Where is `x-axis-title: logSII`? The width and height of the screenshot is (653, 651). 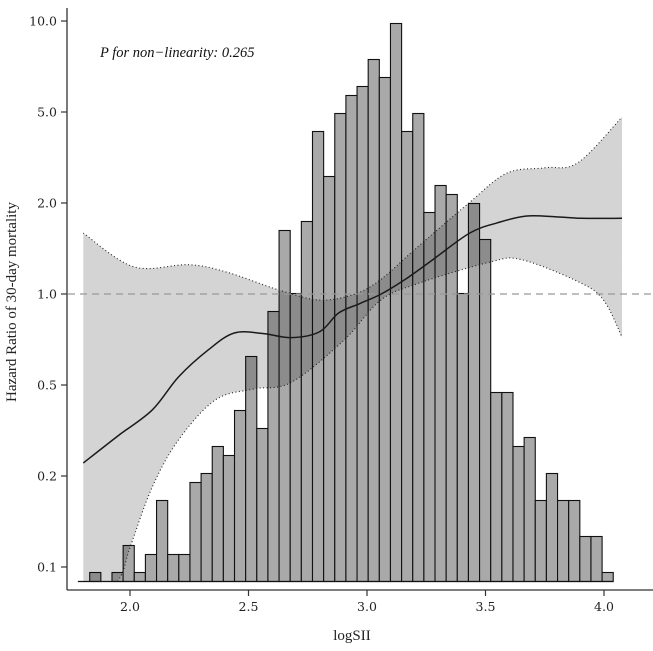
x-axis-title: logSII is located at coordinates (352, 636).